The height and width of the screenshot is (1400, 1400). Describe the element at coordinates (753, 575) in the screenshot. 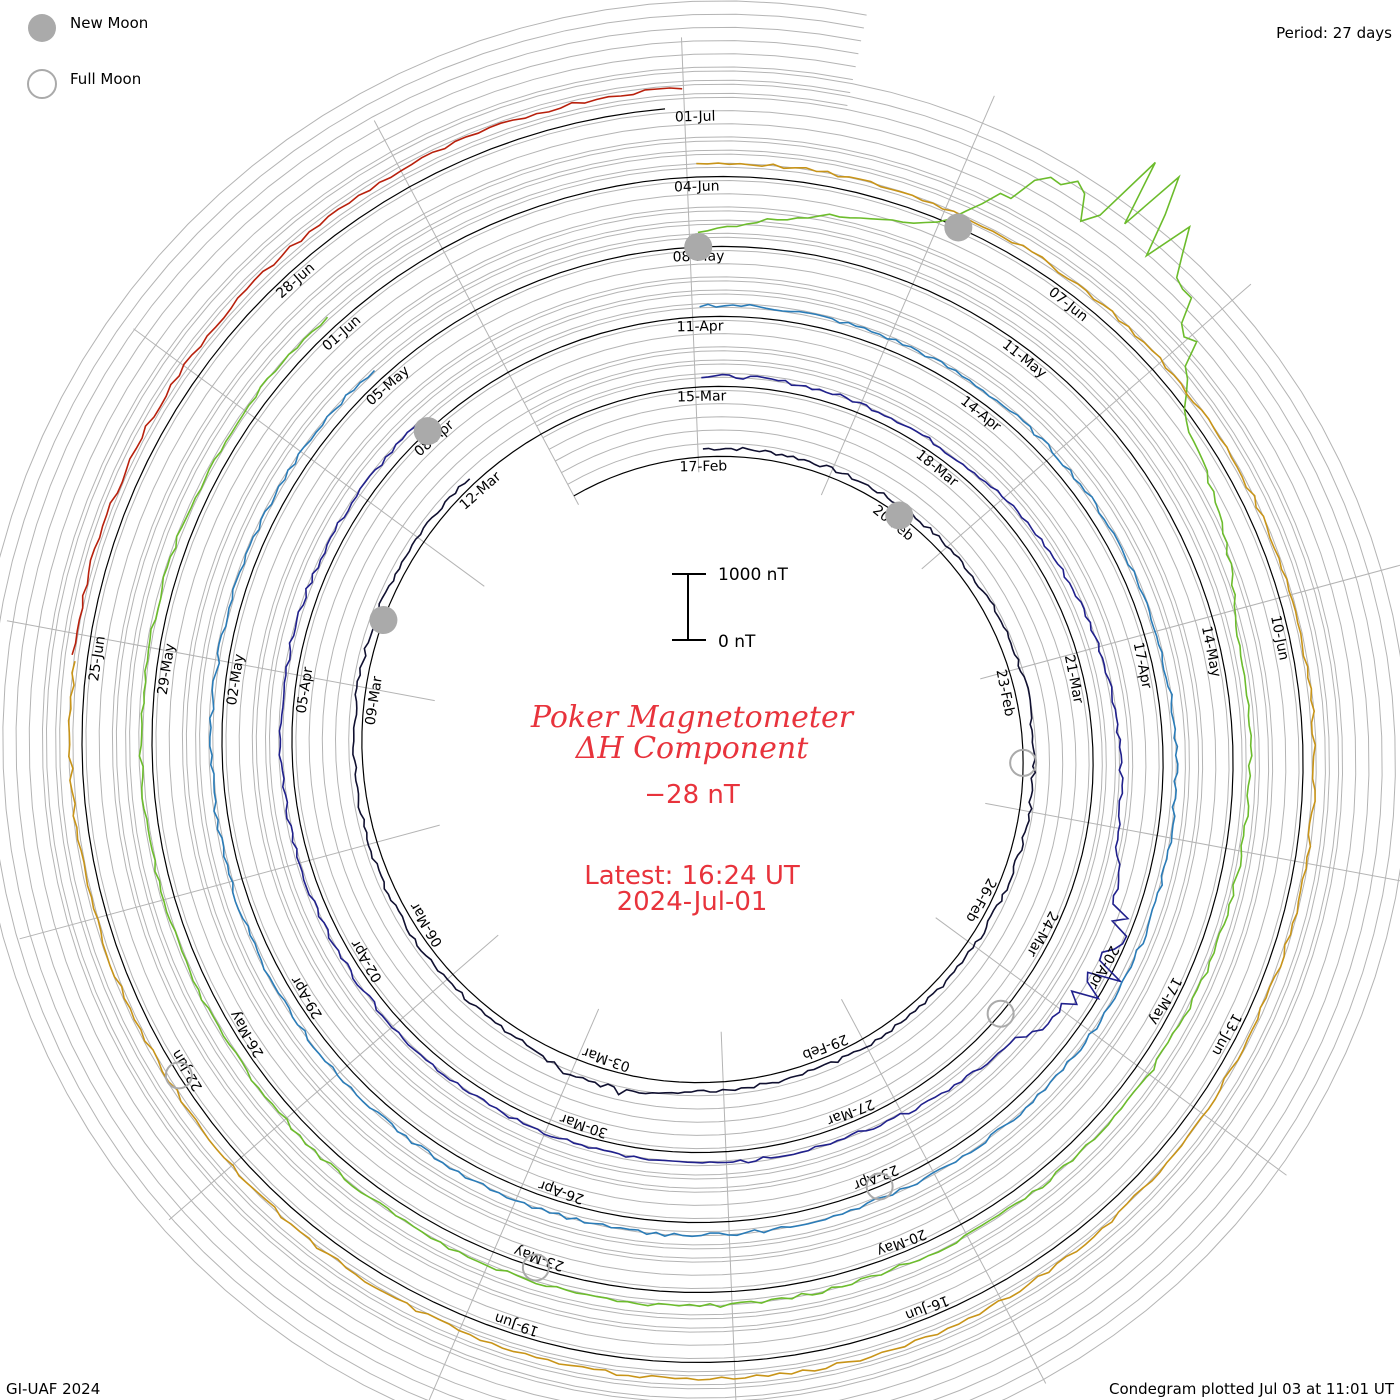

I see `scale-top-label: 1000 nT` at that location.